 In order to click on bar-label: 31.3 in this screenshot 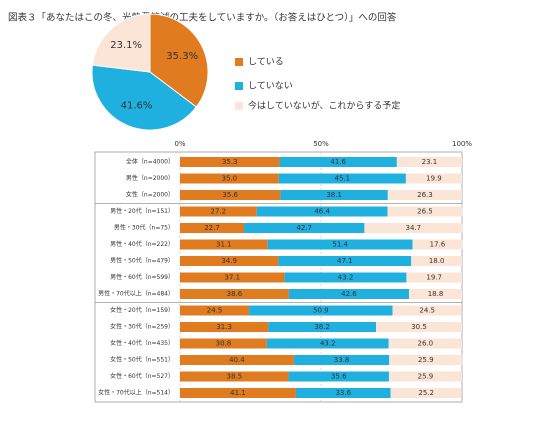, I will do `click(224, 327)`.